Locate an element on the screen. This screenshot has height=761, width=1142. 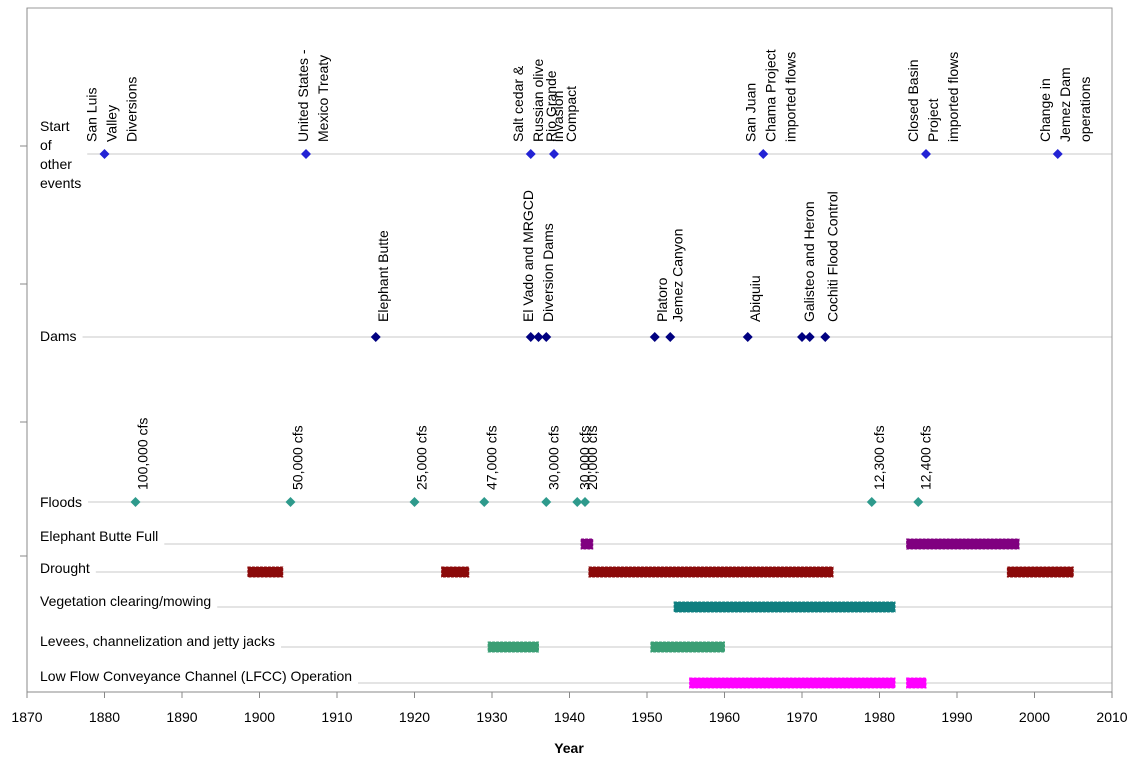
row-label: Drought is located at coordinates (65, 568).